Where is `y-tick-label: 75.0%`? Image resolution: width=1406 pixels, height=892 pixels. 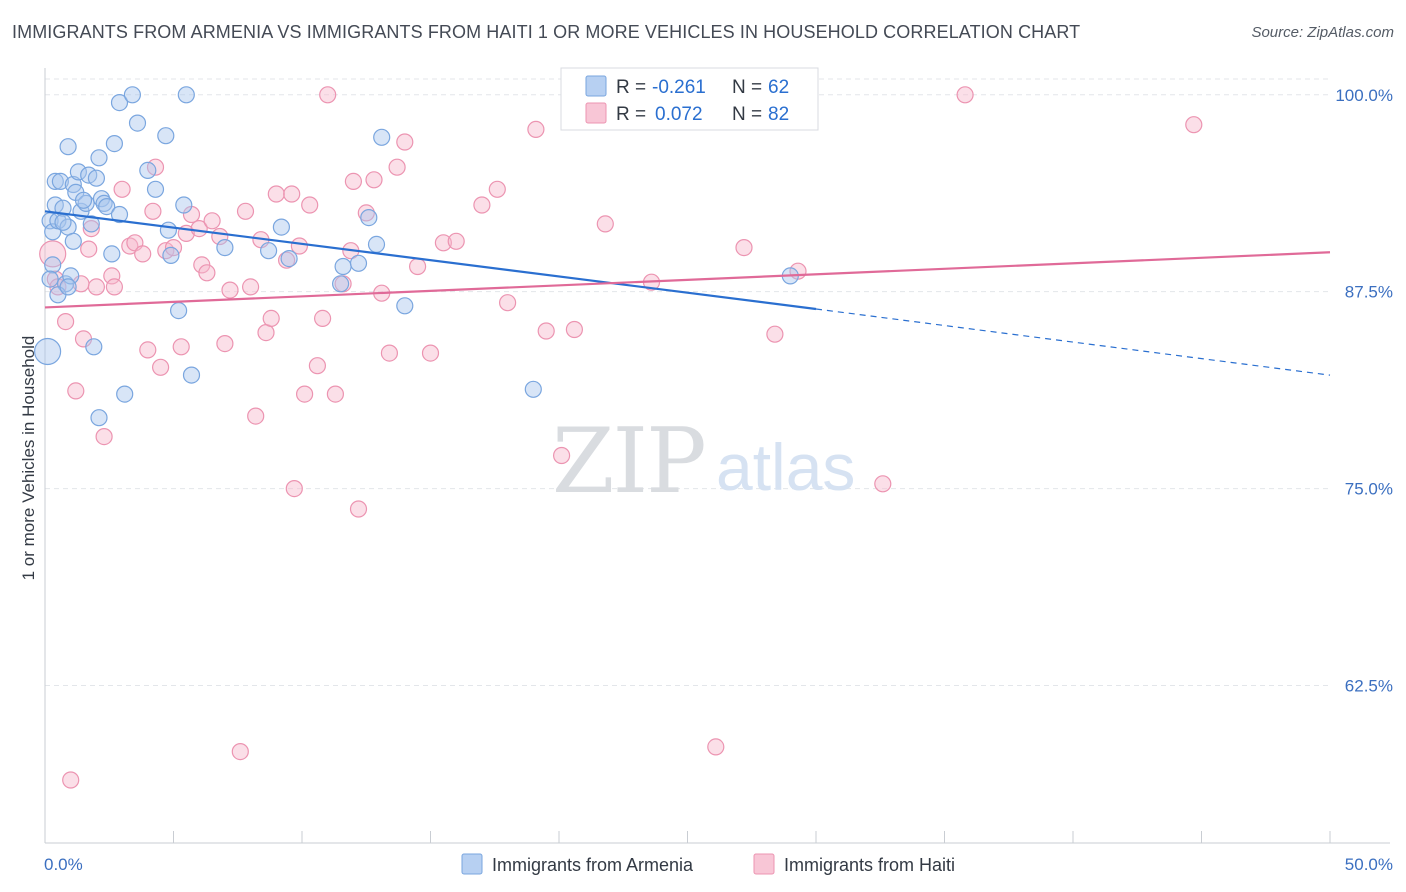 y-tick-label: 75.0% is located at coordinates (1369, 489).